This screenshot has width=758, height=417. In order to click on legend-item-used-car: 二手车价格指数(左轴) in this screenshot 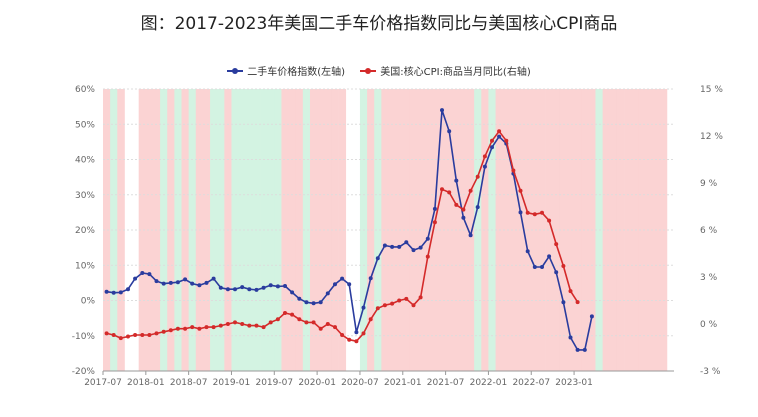, I will do `click(286, 70)`.